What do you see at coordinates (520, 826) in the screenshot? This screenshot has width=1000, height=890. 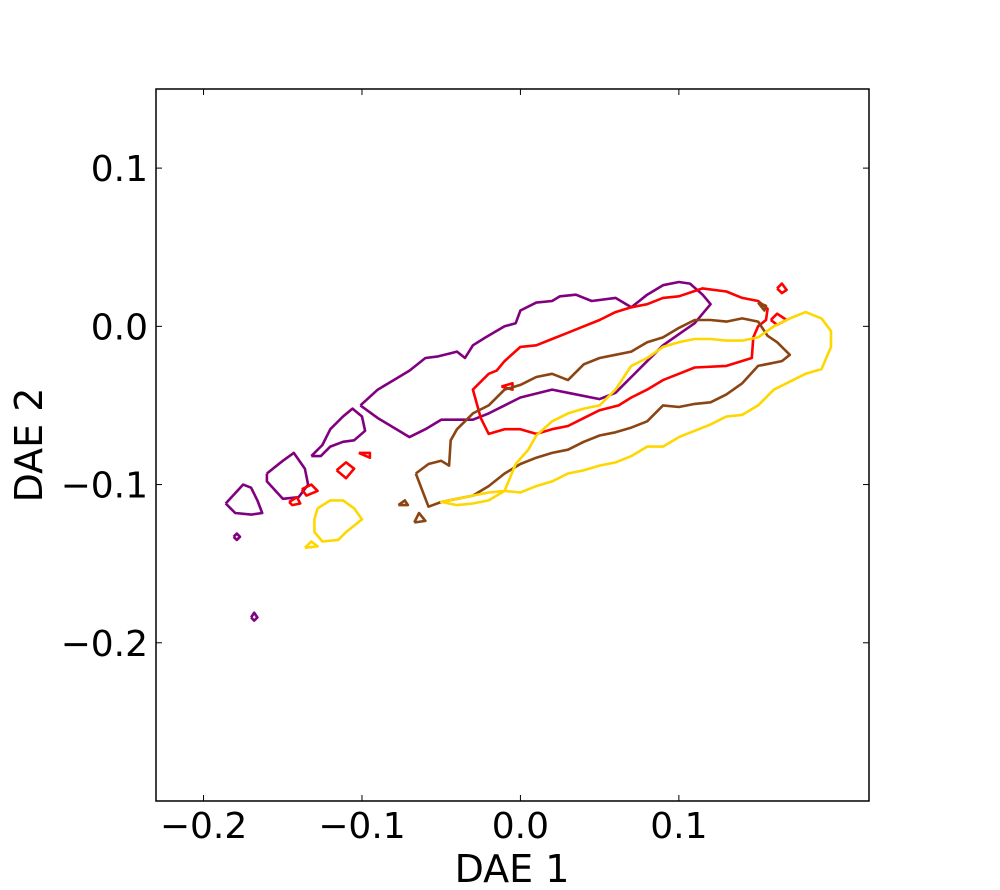 I see `x-tick-label: 0.0` at bounding box center [520, 826].